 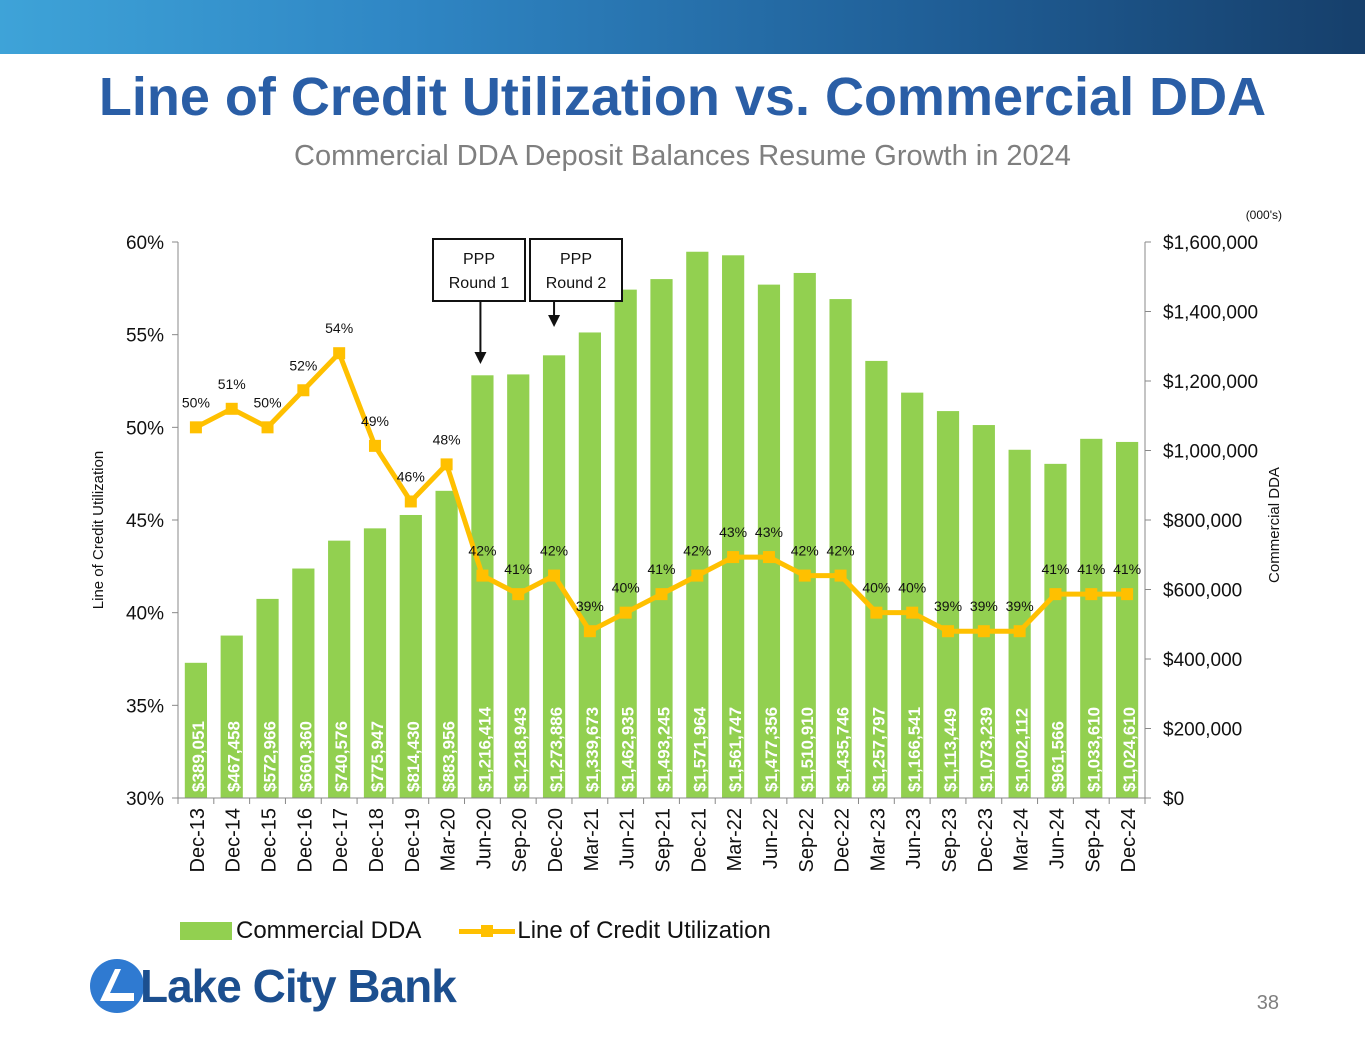 I want to click on header-band, so click(x=682, y=27).